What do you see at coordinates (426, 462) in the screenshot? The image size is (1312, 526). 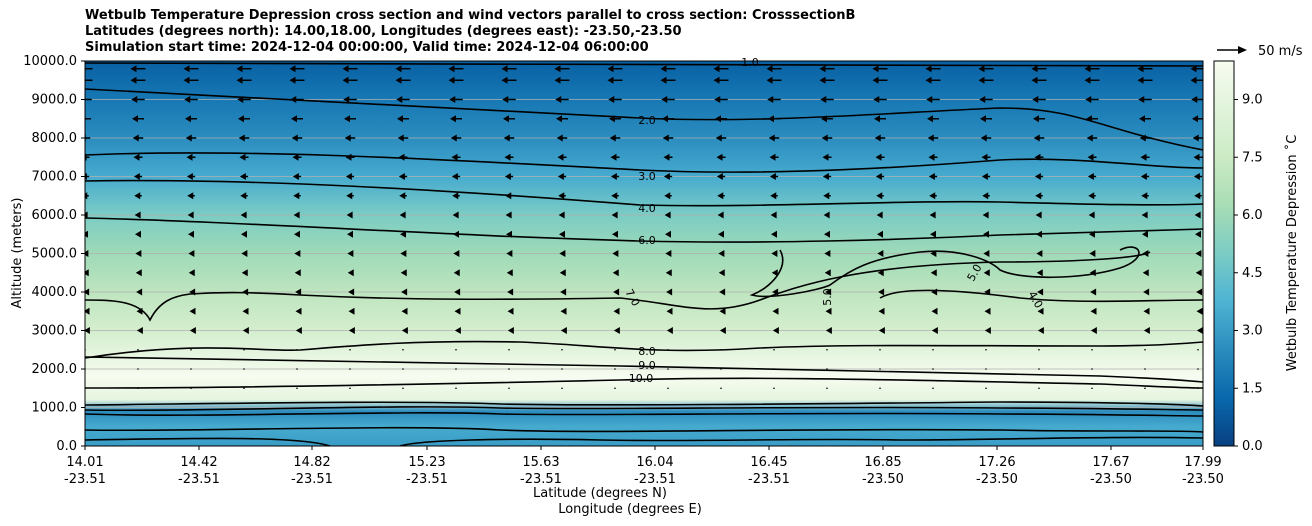 I see `x-tick-label-lat: 15.23` at bounding box center [426, 462].